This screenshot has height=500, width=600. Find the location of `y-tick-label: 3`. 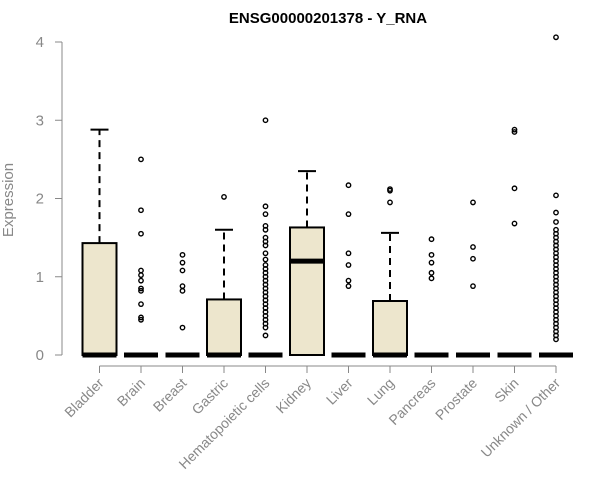

y-tick-label: 3 is located at coordinates (40, 120).